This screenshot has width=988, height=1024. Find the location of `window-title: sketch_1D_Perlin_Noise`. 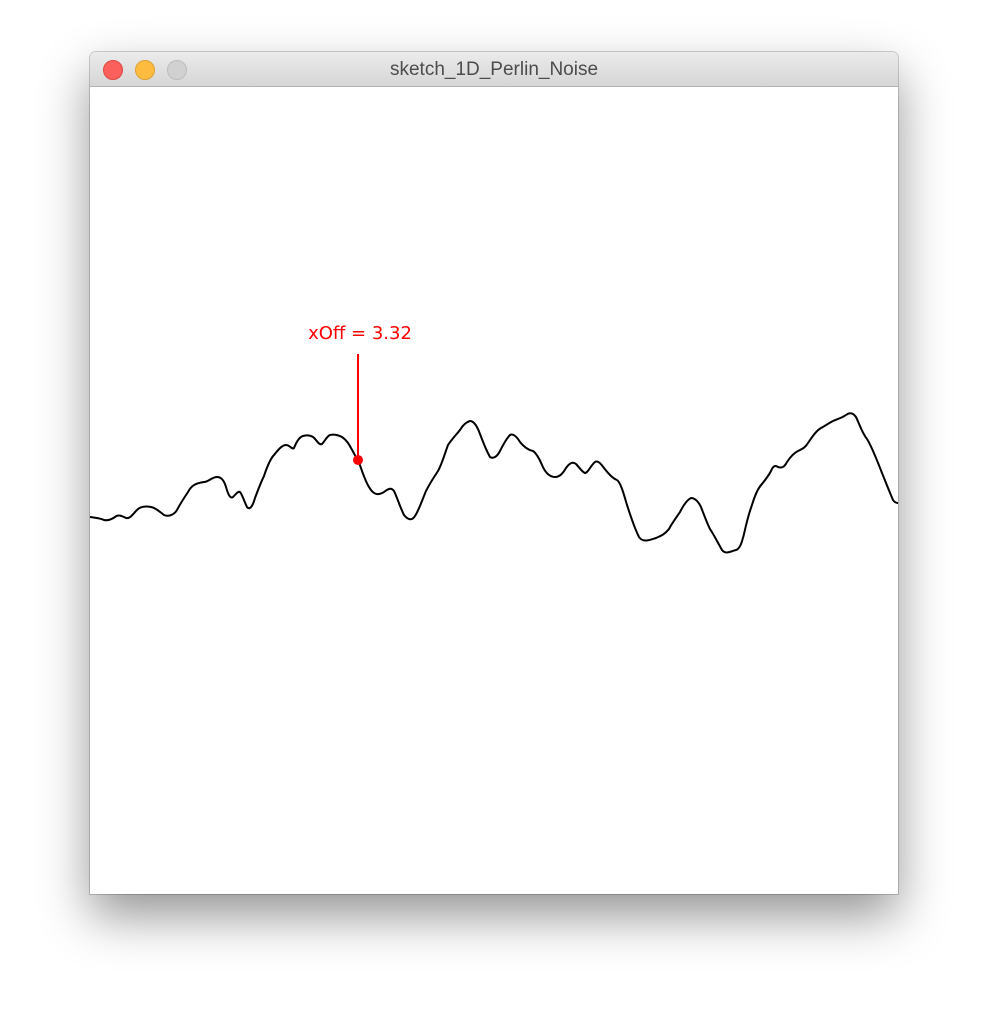

window-title: sketch_1D_Perlin_Noise is located at coordinates (494, 69).